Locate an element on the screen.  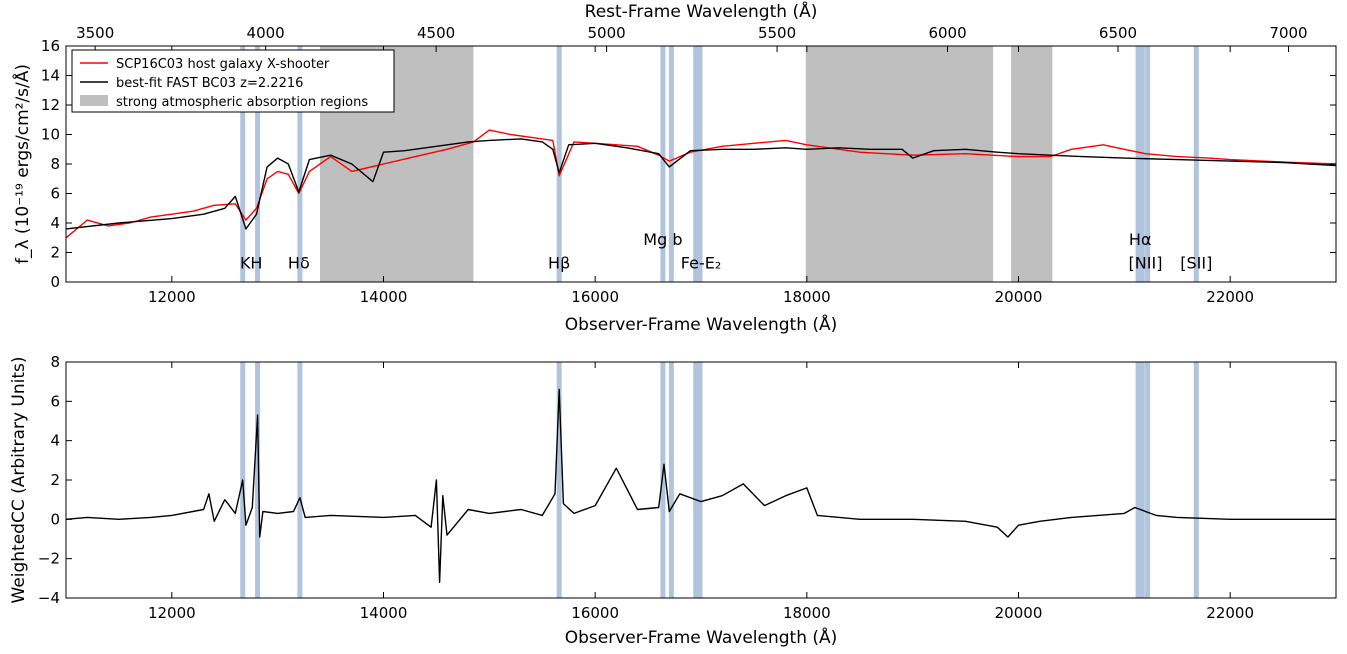
y-tick-label-4: 8 is located at coordinates (55, 164).